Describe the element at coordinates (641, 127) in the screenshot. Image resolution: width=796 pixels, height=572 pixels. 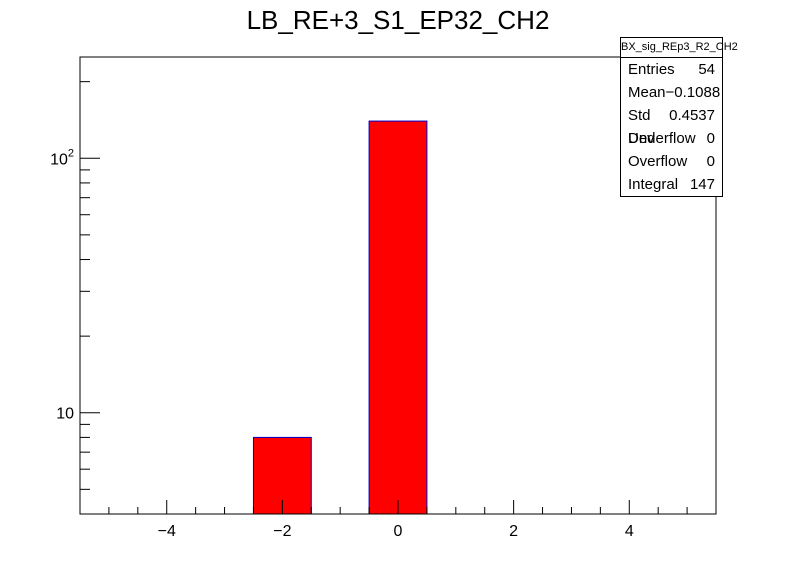
I see `stats-label: Std Dev` at that location.